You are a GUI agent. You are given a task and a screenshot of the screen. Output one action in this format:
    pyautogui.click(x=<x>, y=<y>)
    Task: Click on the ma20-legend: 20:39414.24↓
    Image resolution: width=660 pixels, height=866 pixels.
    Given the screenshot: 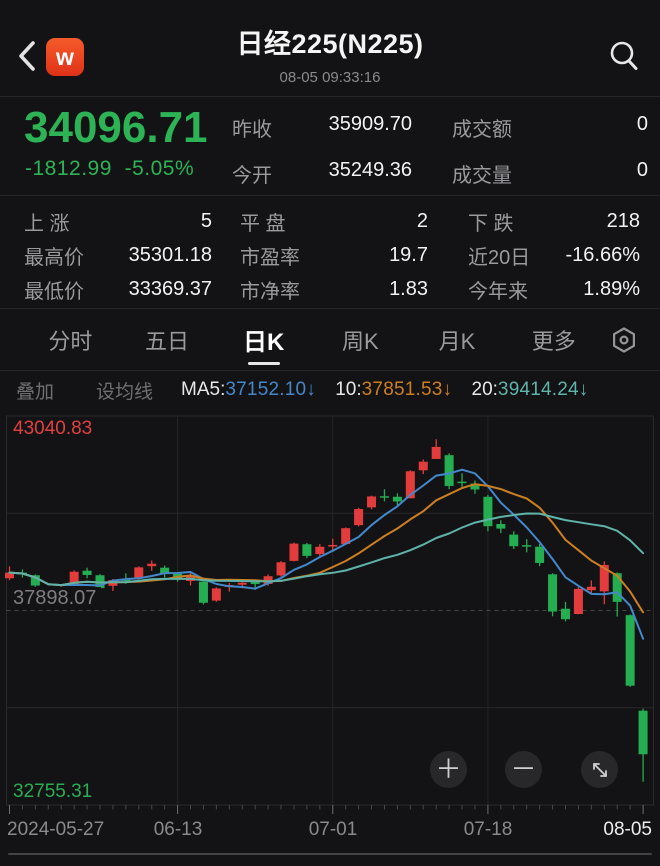 What is the action you would take?
    pyautogui.click(x=530, y=389)
    